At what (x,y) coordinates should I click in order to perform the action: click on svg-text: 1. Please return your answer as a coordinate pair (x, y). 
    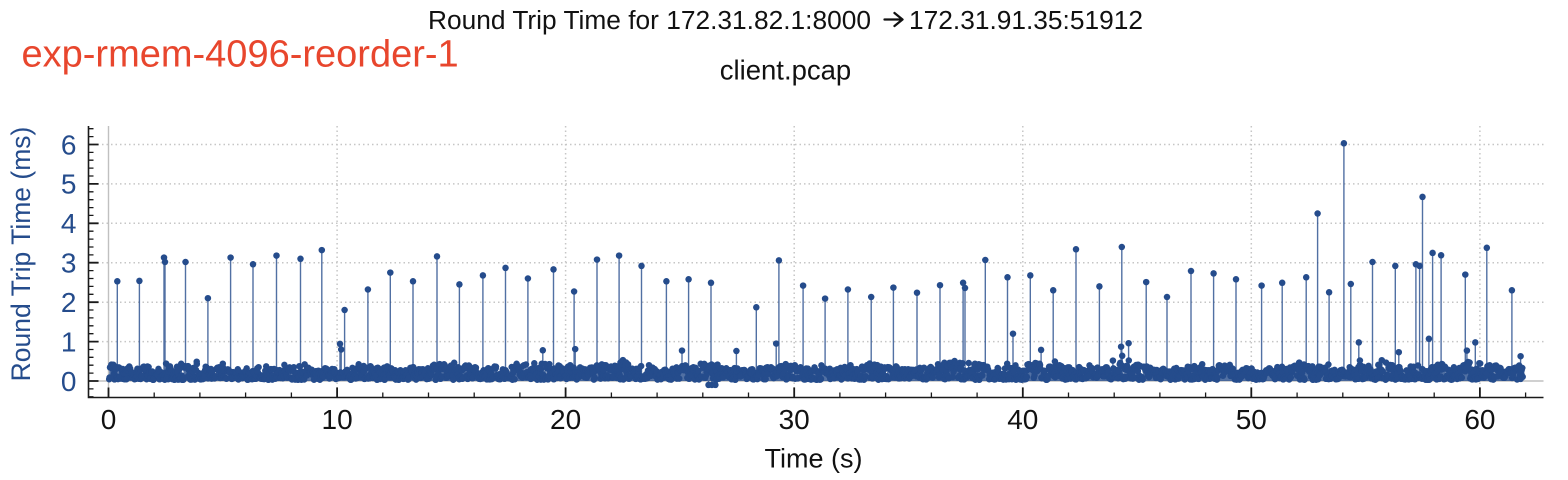
    Looking at the image, I should click on (69, 341).